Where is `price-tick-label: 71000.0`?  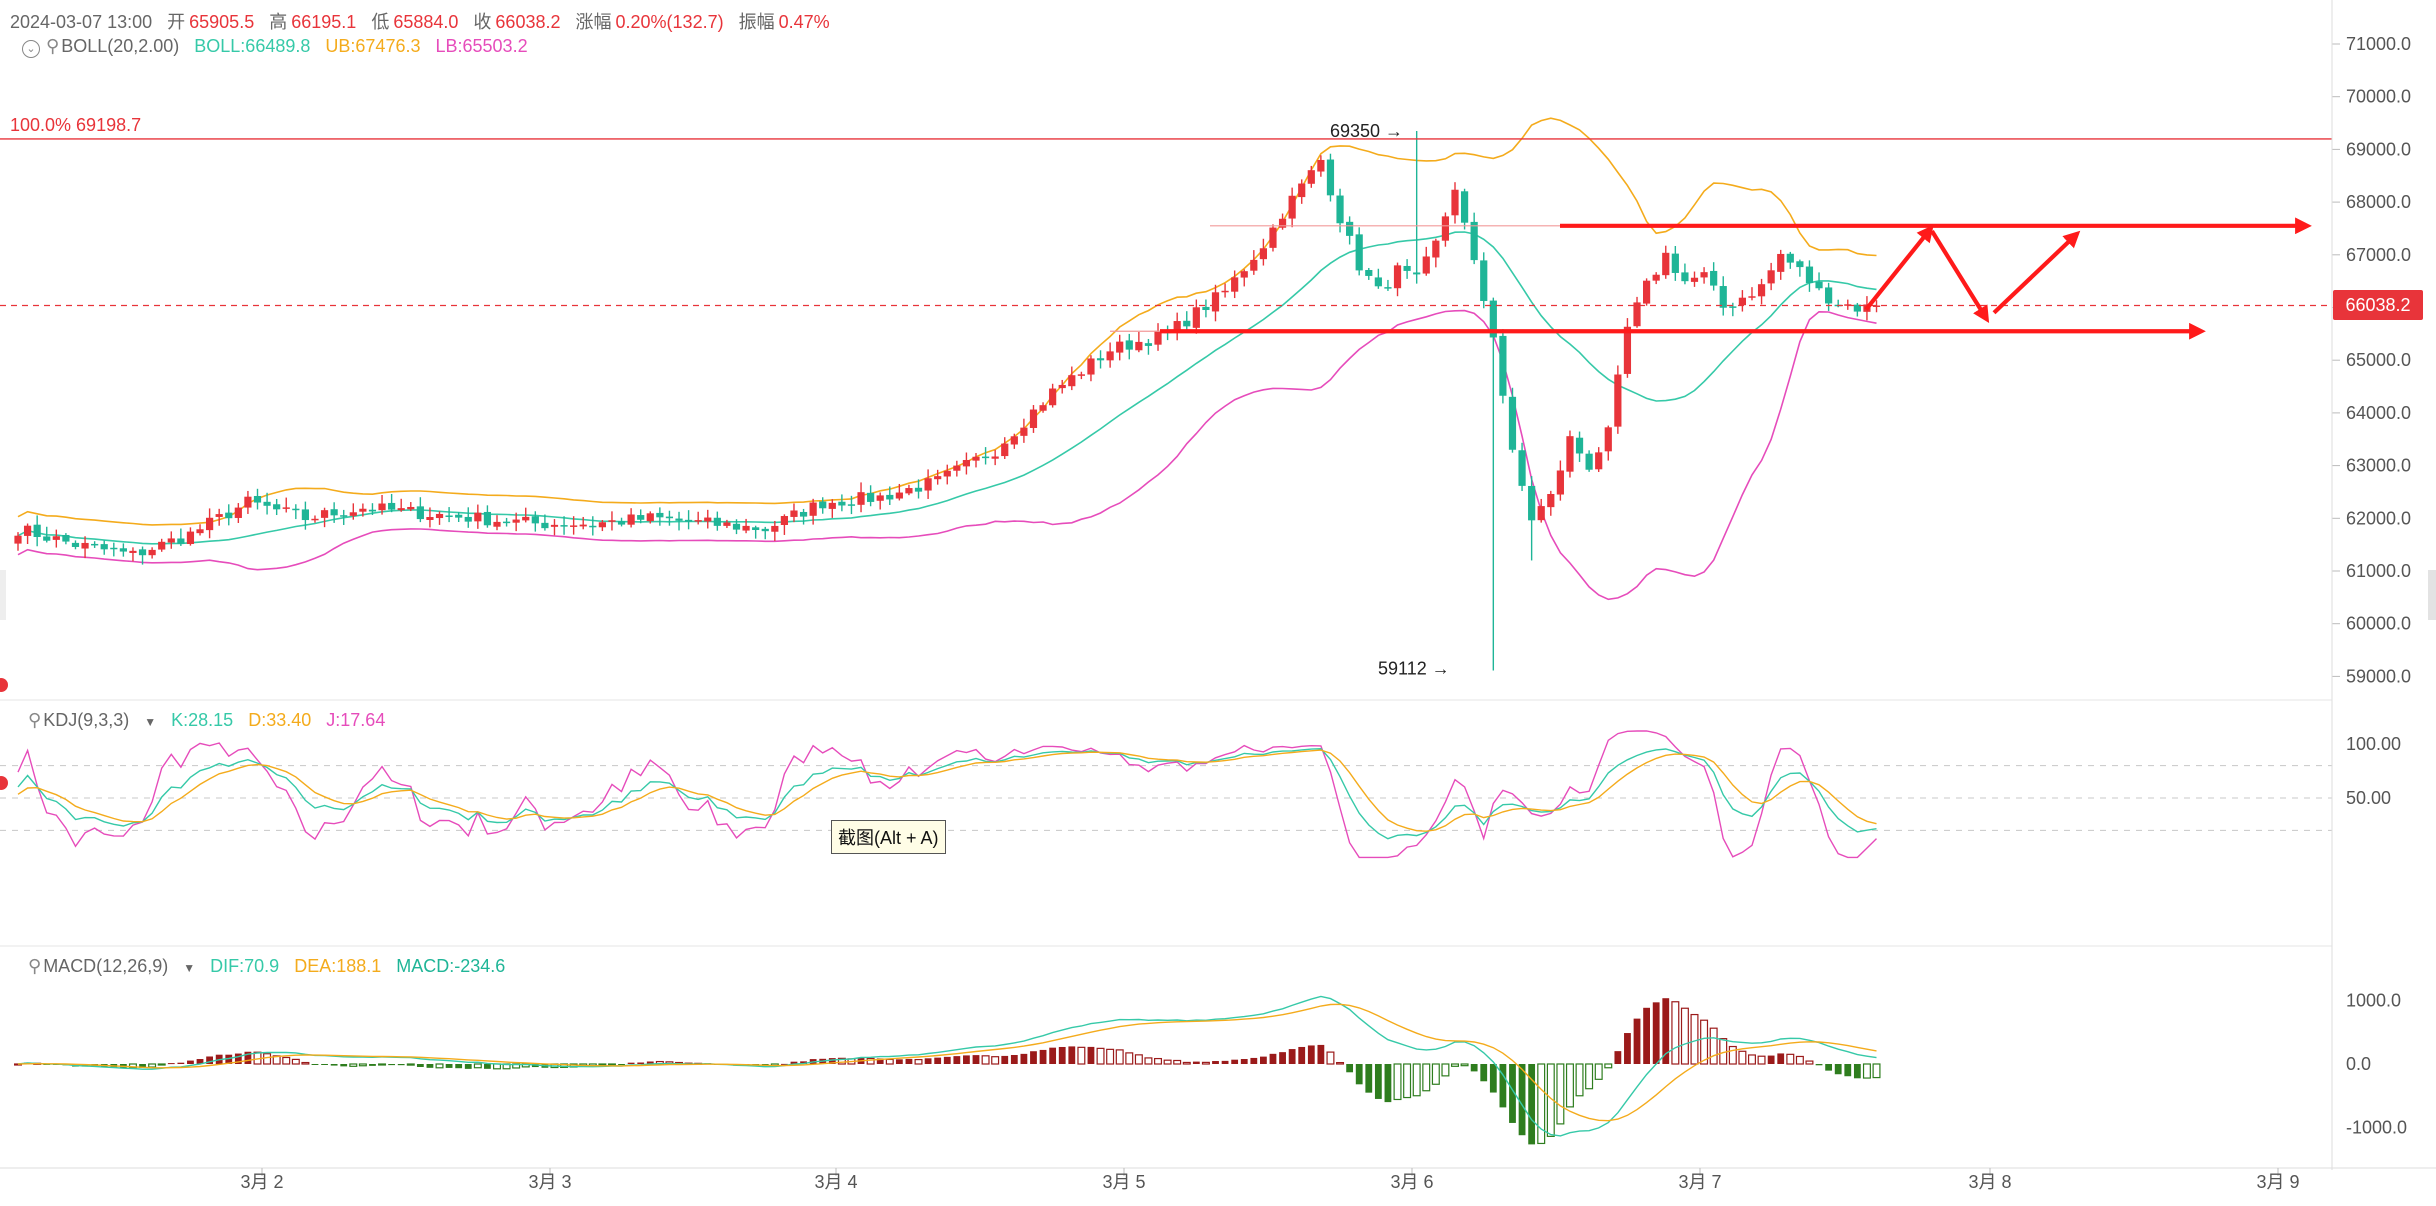 price-tick-label: 71000.0 is located at coordinates (2378, 44).